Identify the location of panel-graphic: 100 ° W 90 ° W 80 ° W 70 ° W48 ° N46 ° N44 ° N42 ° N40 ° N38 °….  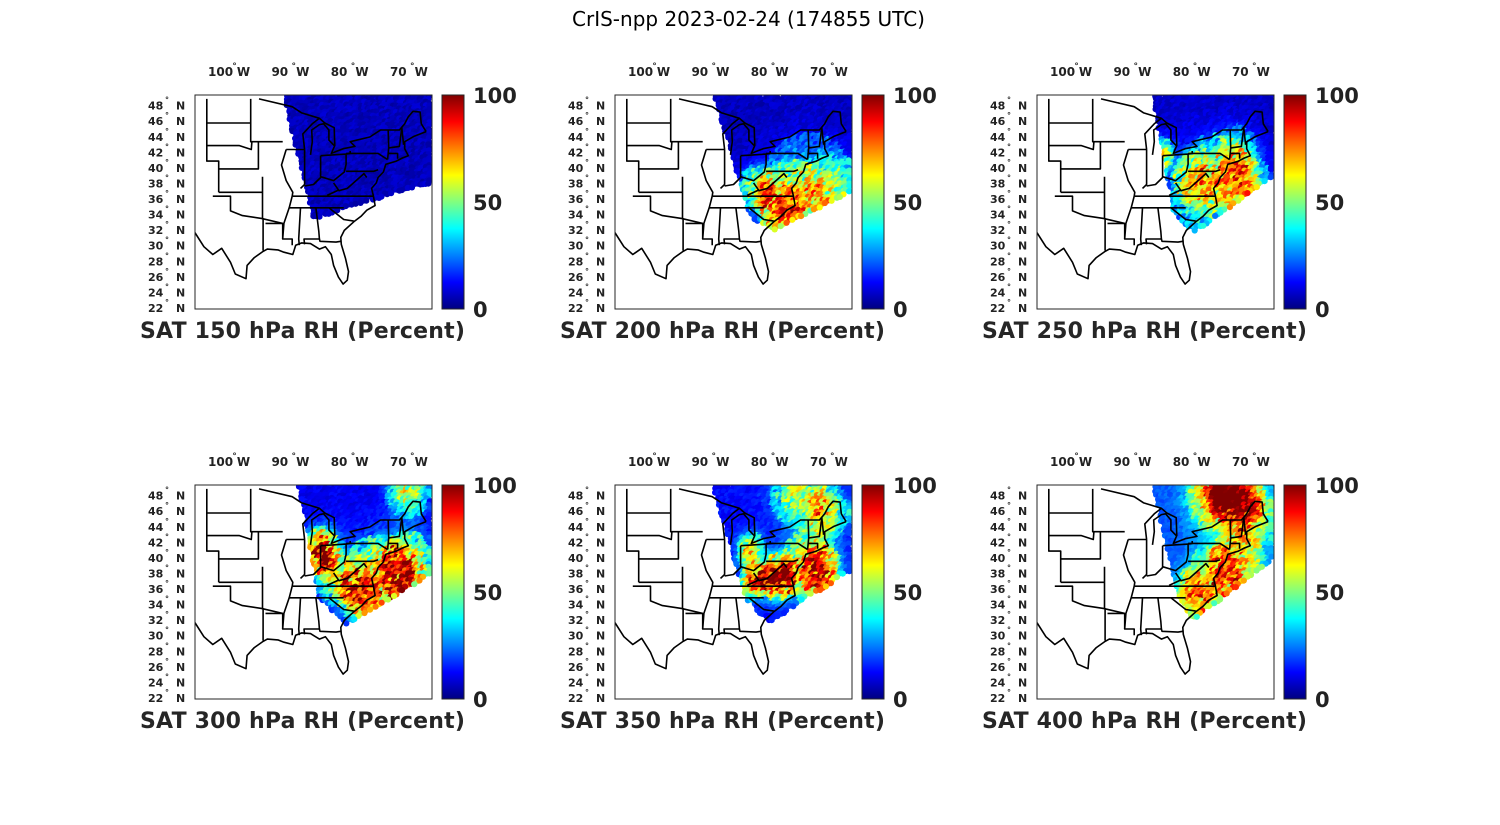
(332, 192).